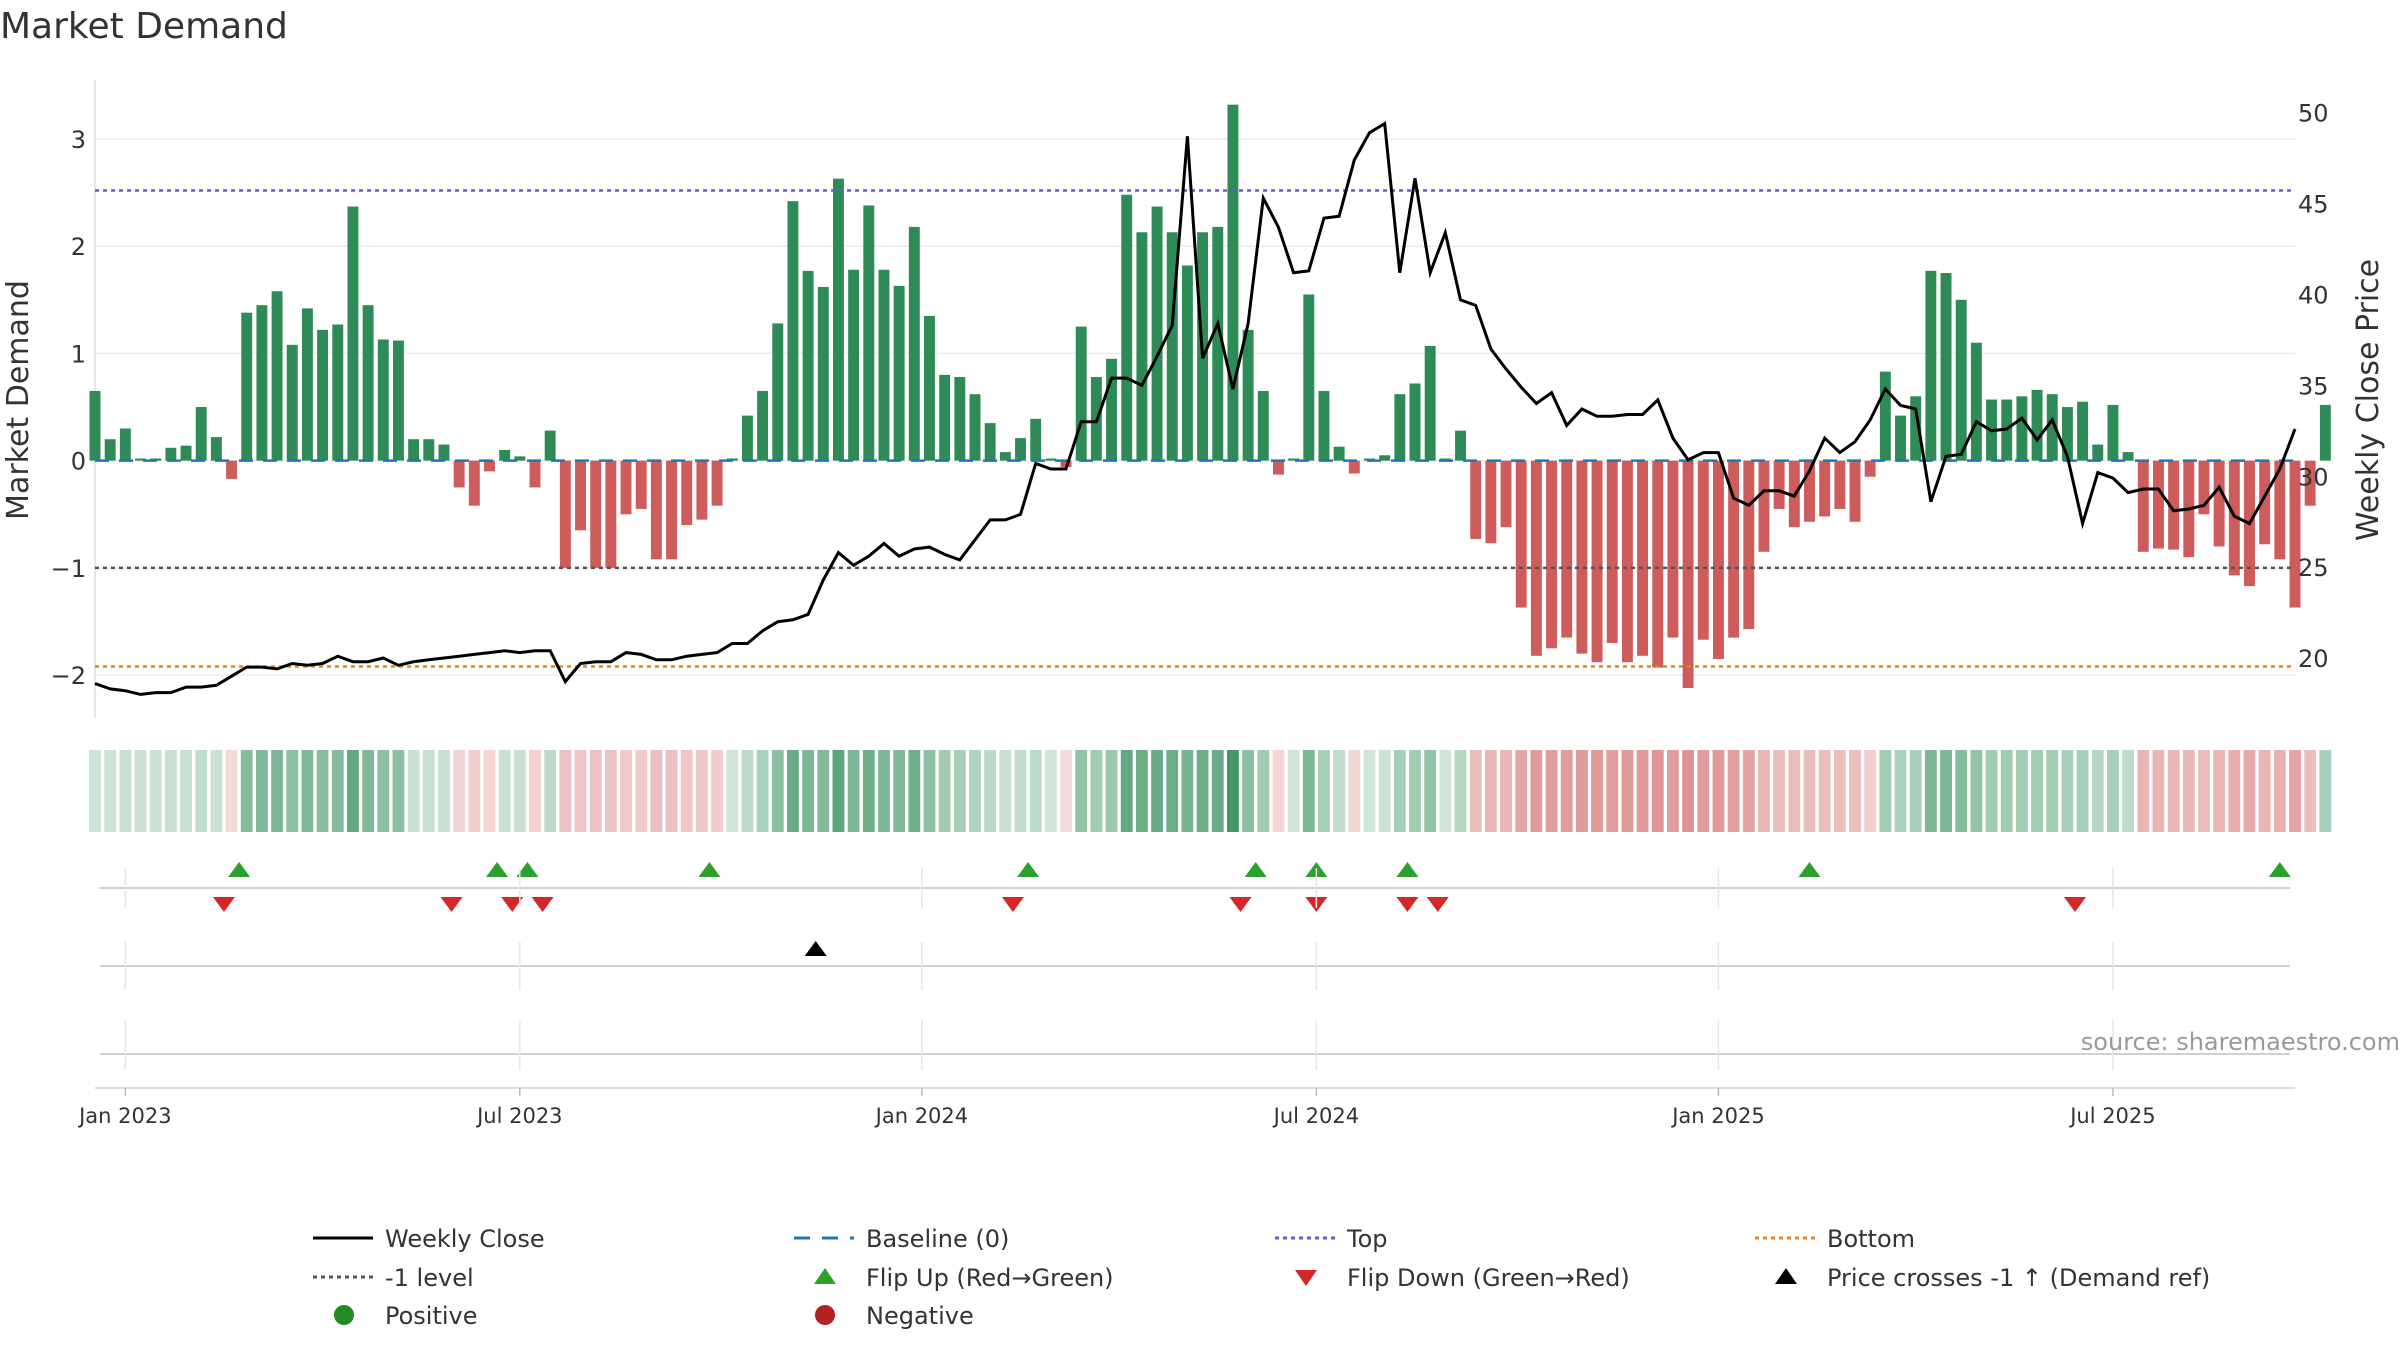  I want to click on y-tick-label: −1, so click(68, 569).